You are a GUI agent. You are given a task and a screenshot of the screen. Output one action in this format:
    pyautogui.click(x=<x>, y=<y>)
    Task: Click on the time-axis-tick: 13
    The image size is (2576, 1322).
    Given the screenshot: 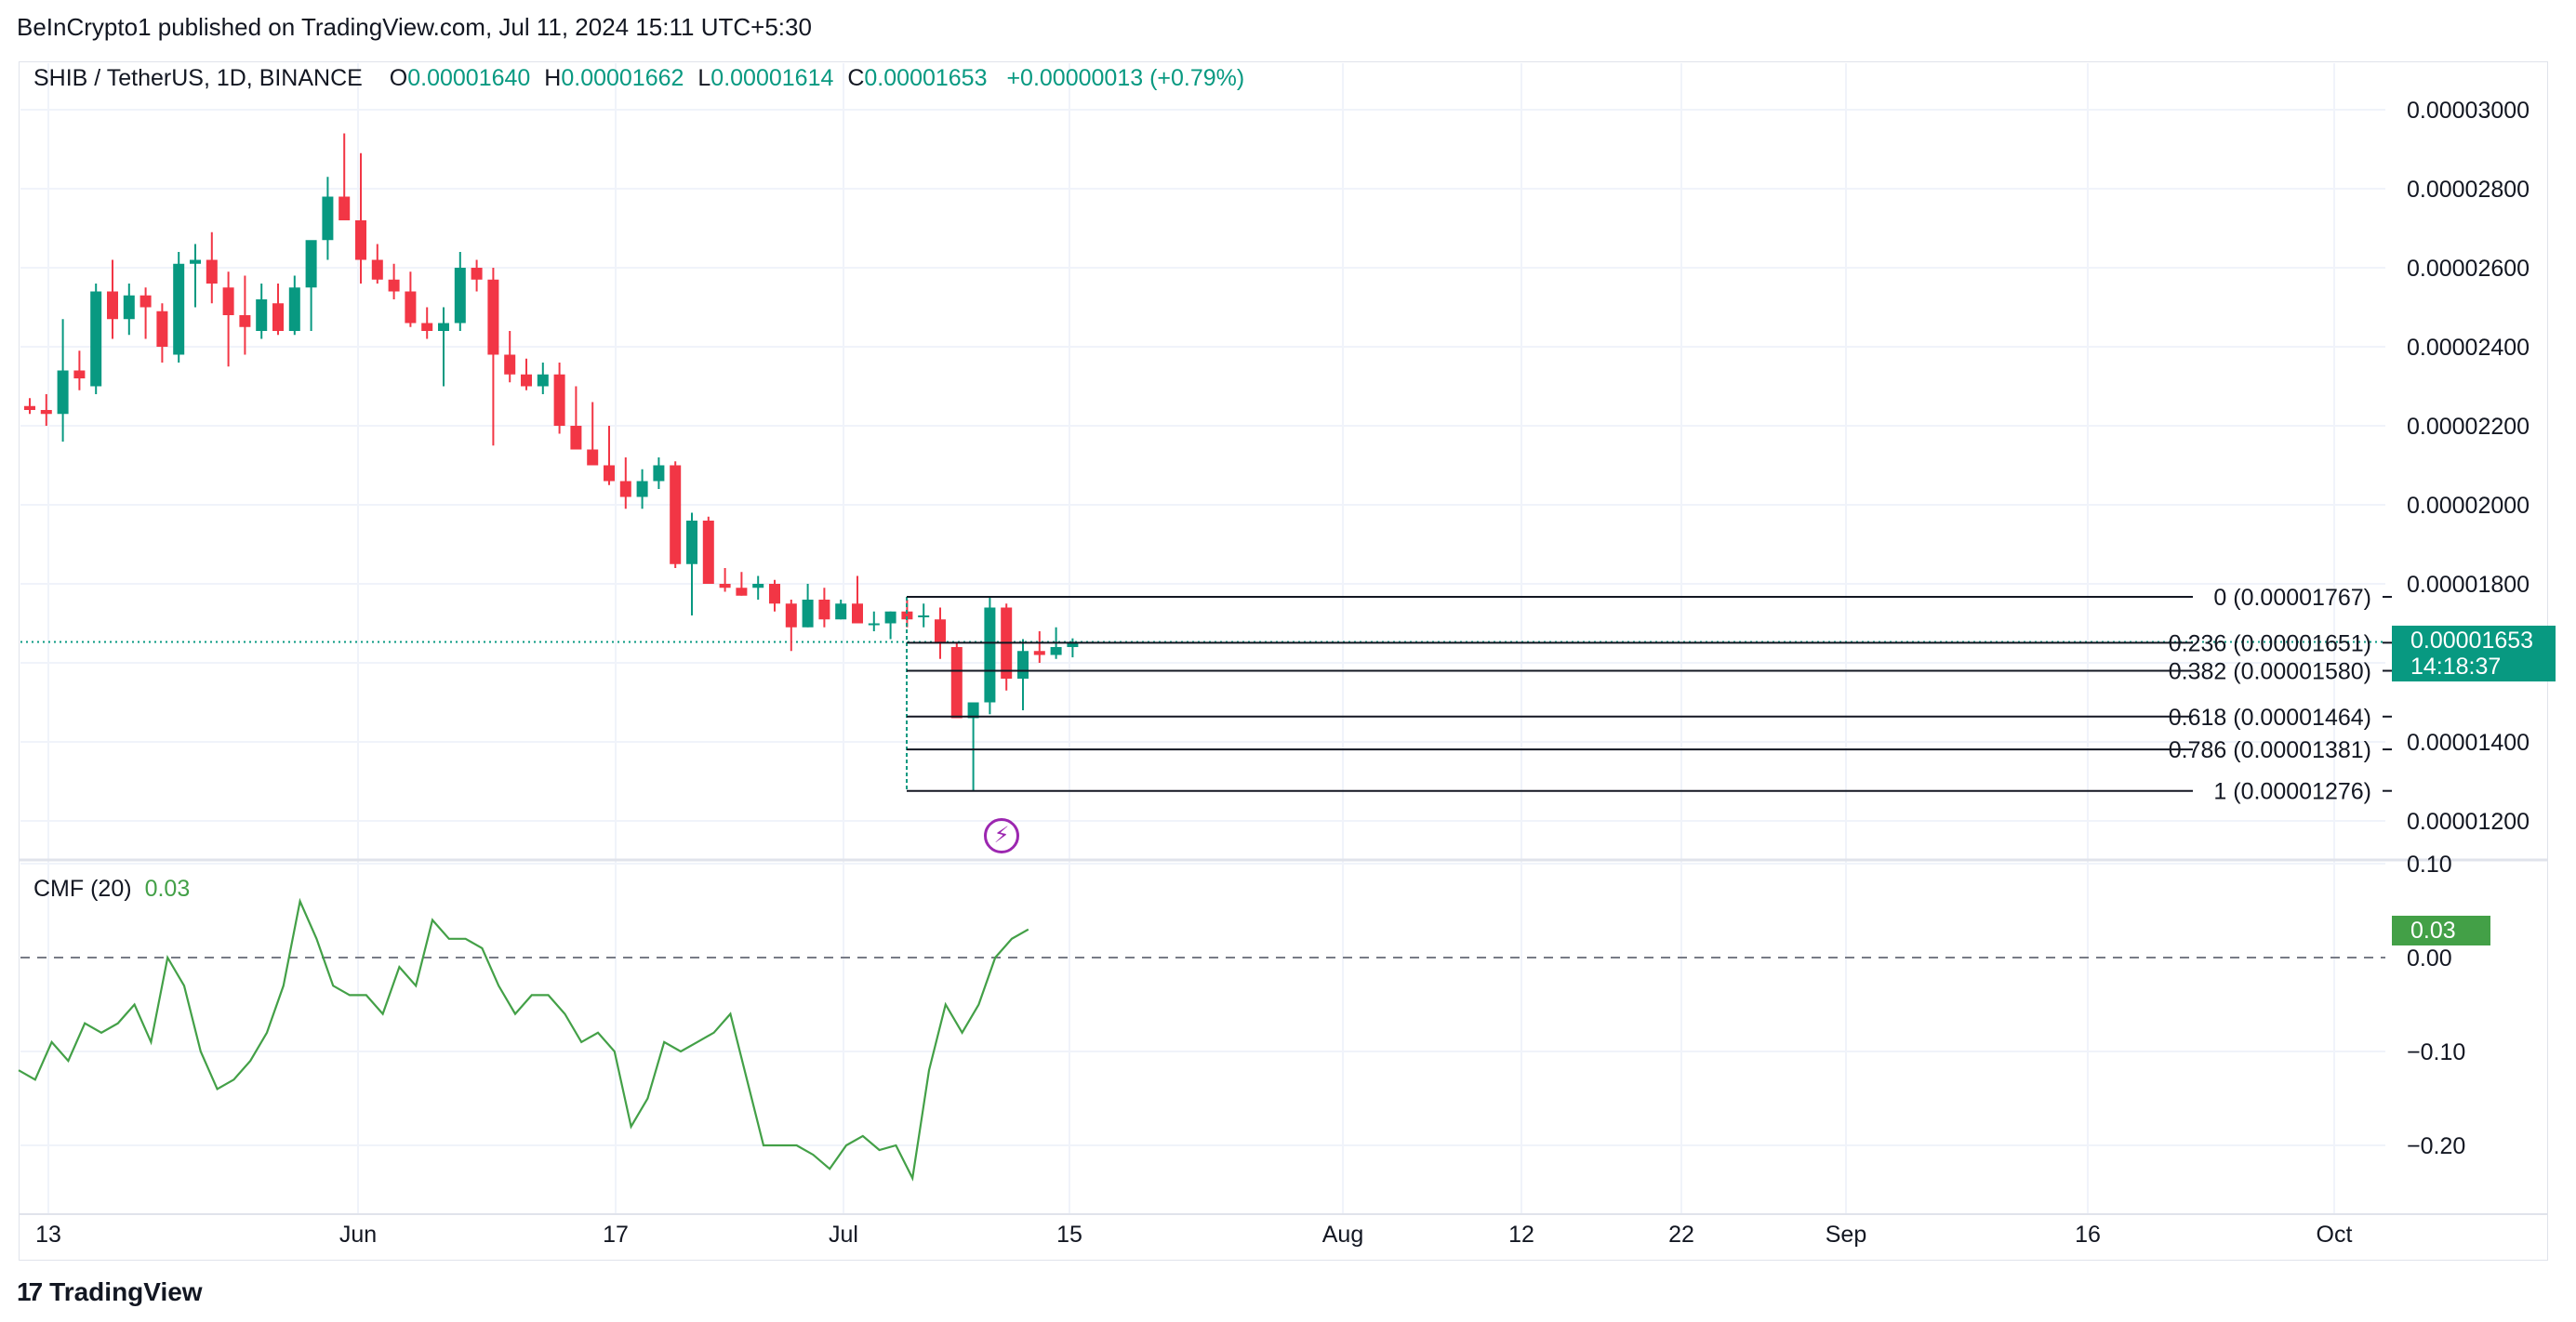 What is the action you would take?
    pyautogui.click(x=48, y=1235)
    